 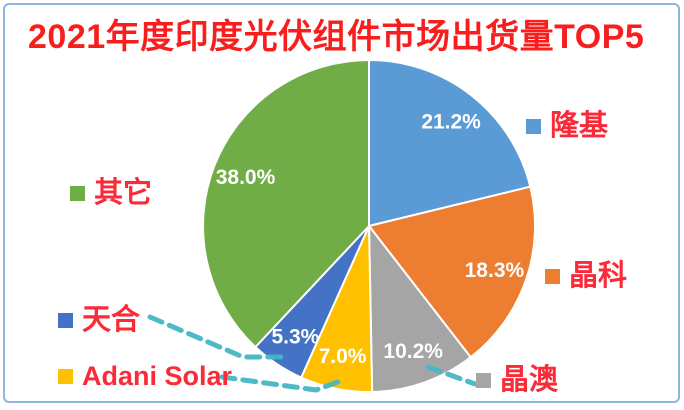 I want to click on annotation-line-adani, so click(x=282, y=383).